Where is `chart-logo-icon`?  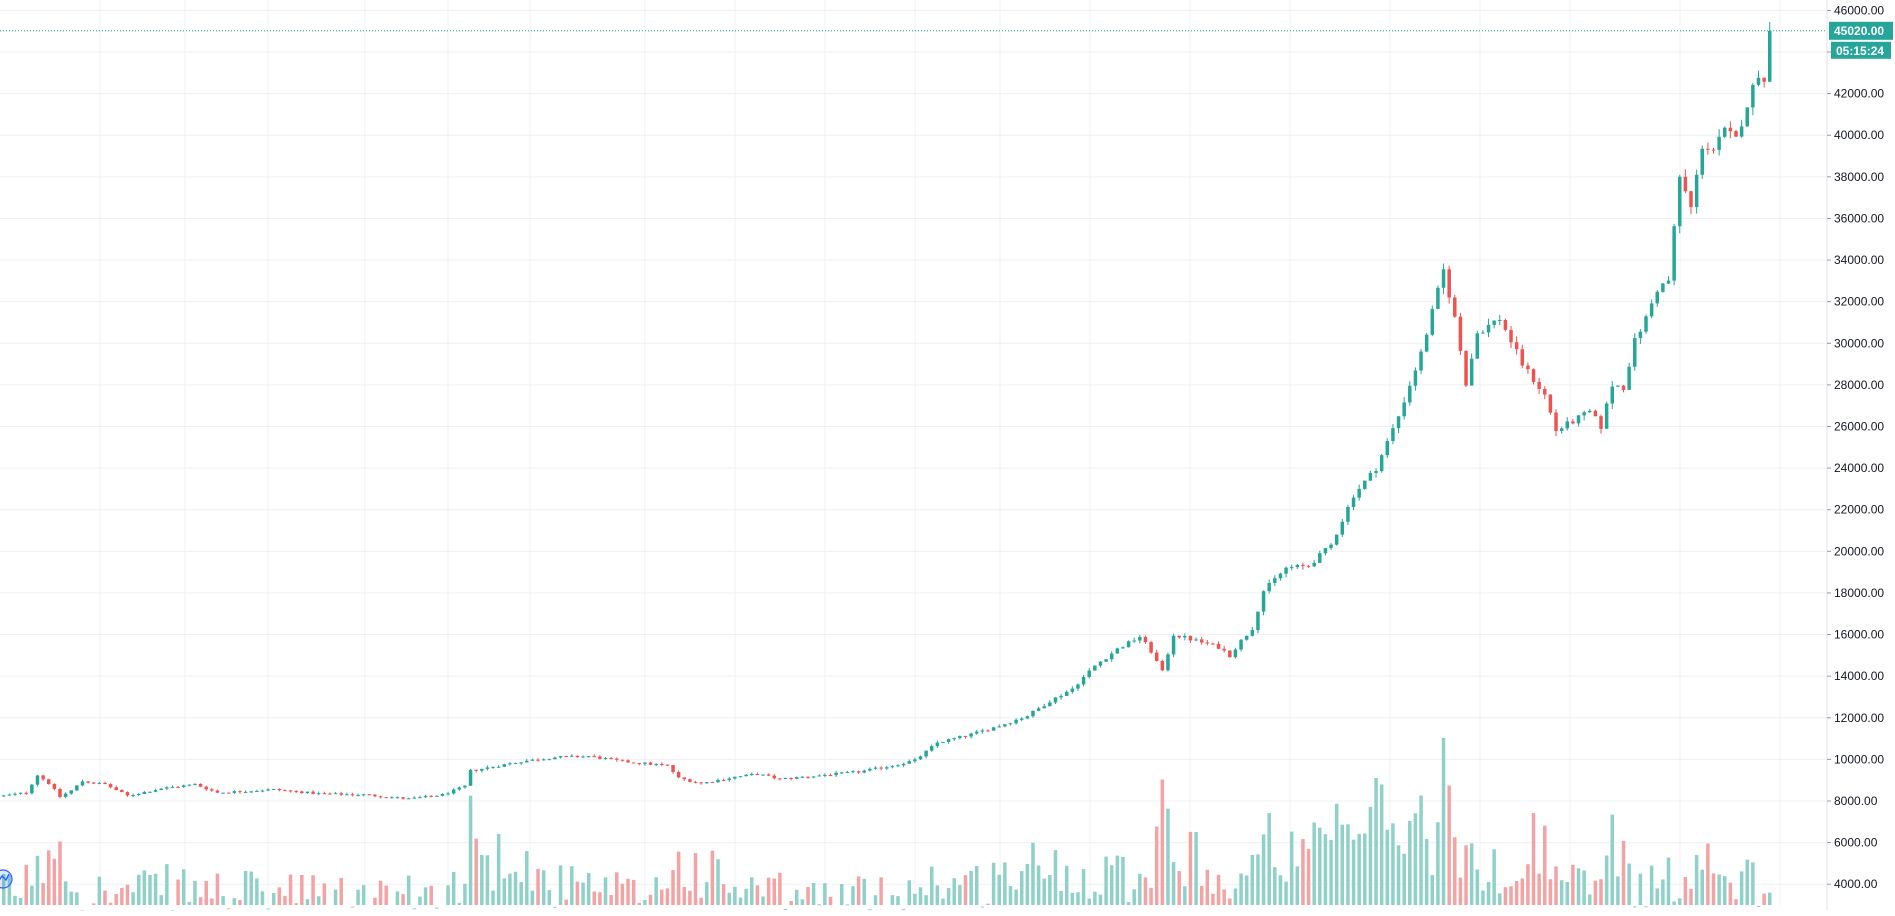
chart-logo-icon is located at coordinates (6, 879).